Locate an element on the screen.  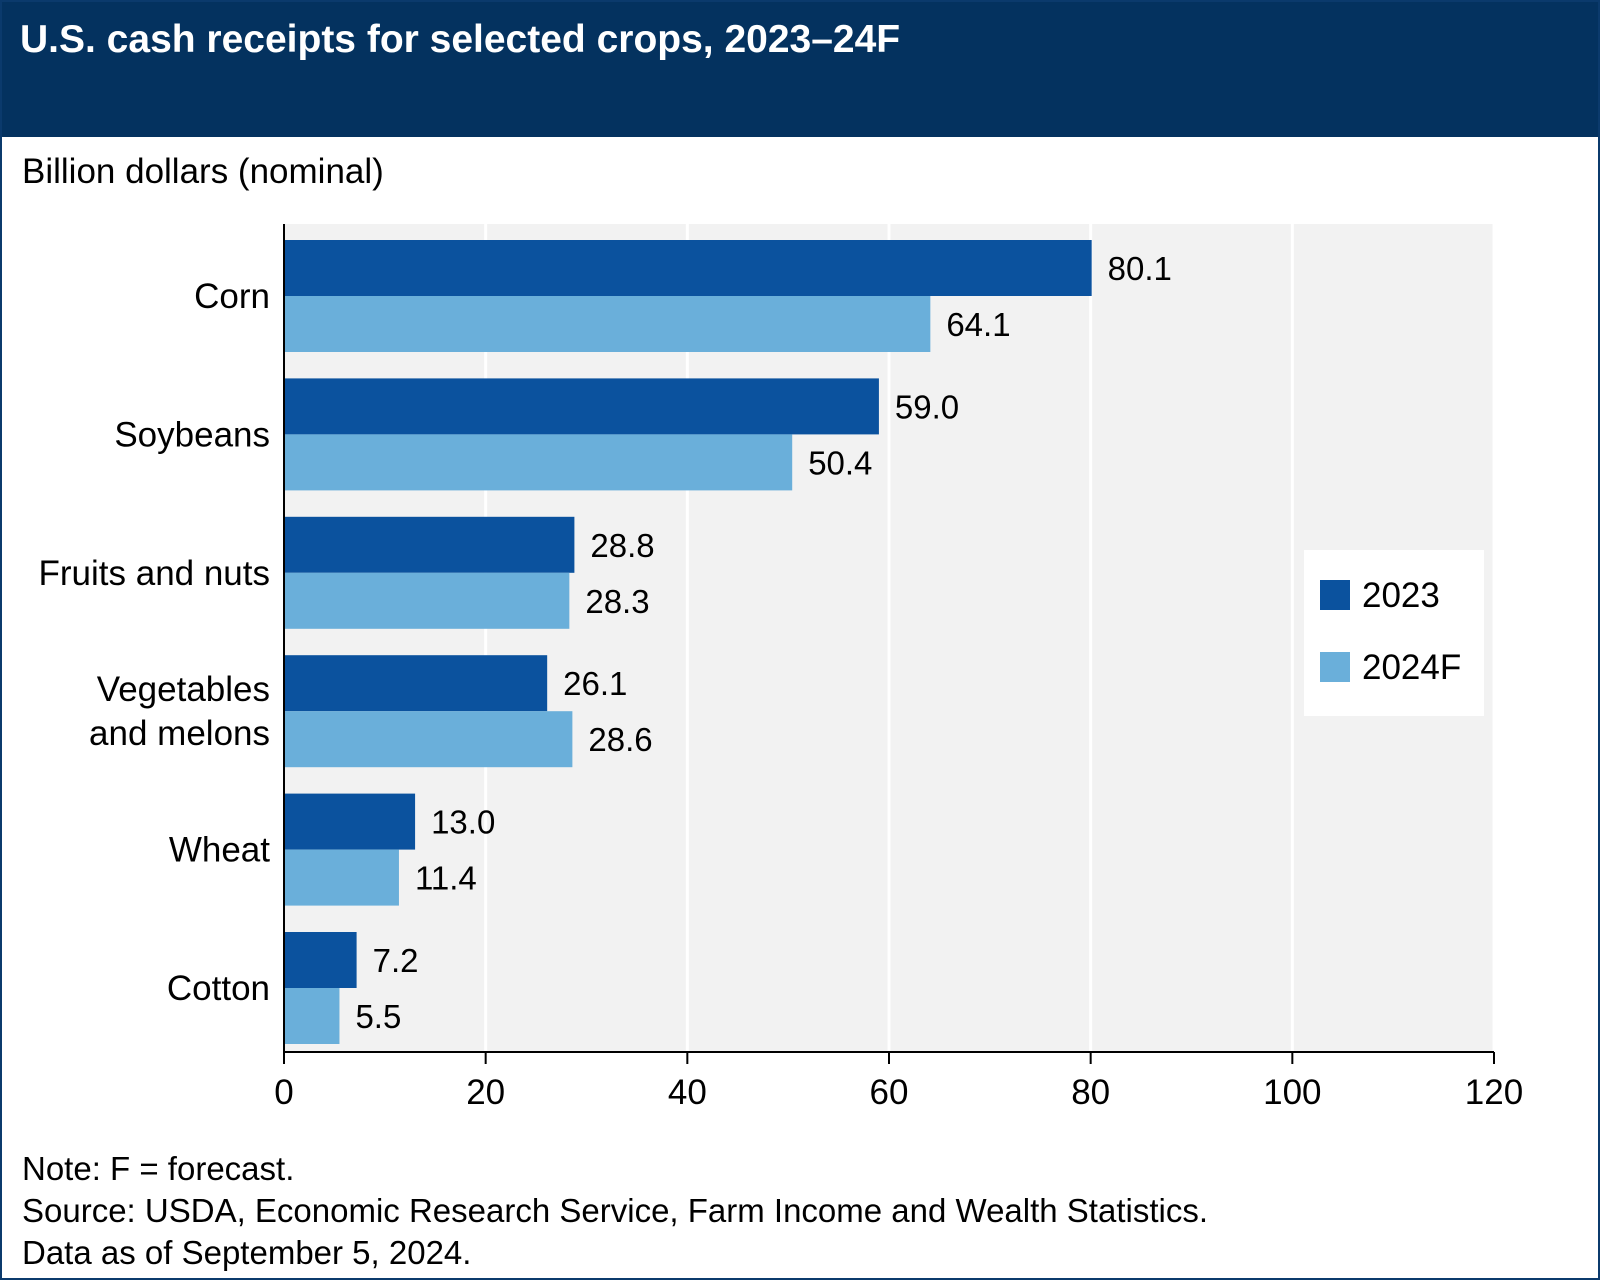
data-label: 26.1 is located at coordinates (595, 683).